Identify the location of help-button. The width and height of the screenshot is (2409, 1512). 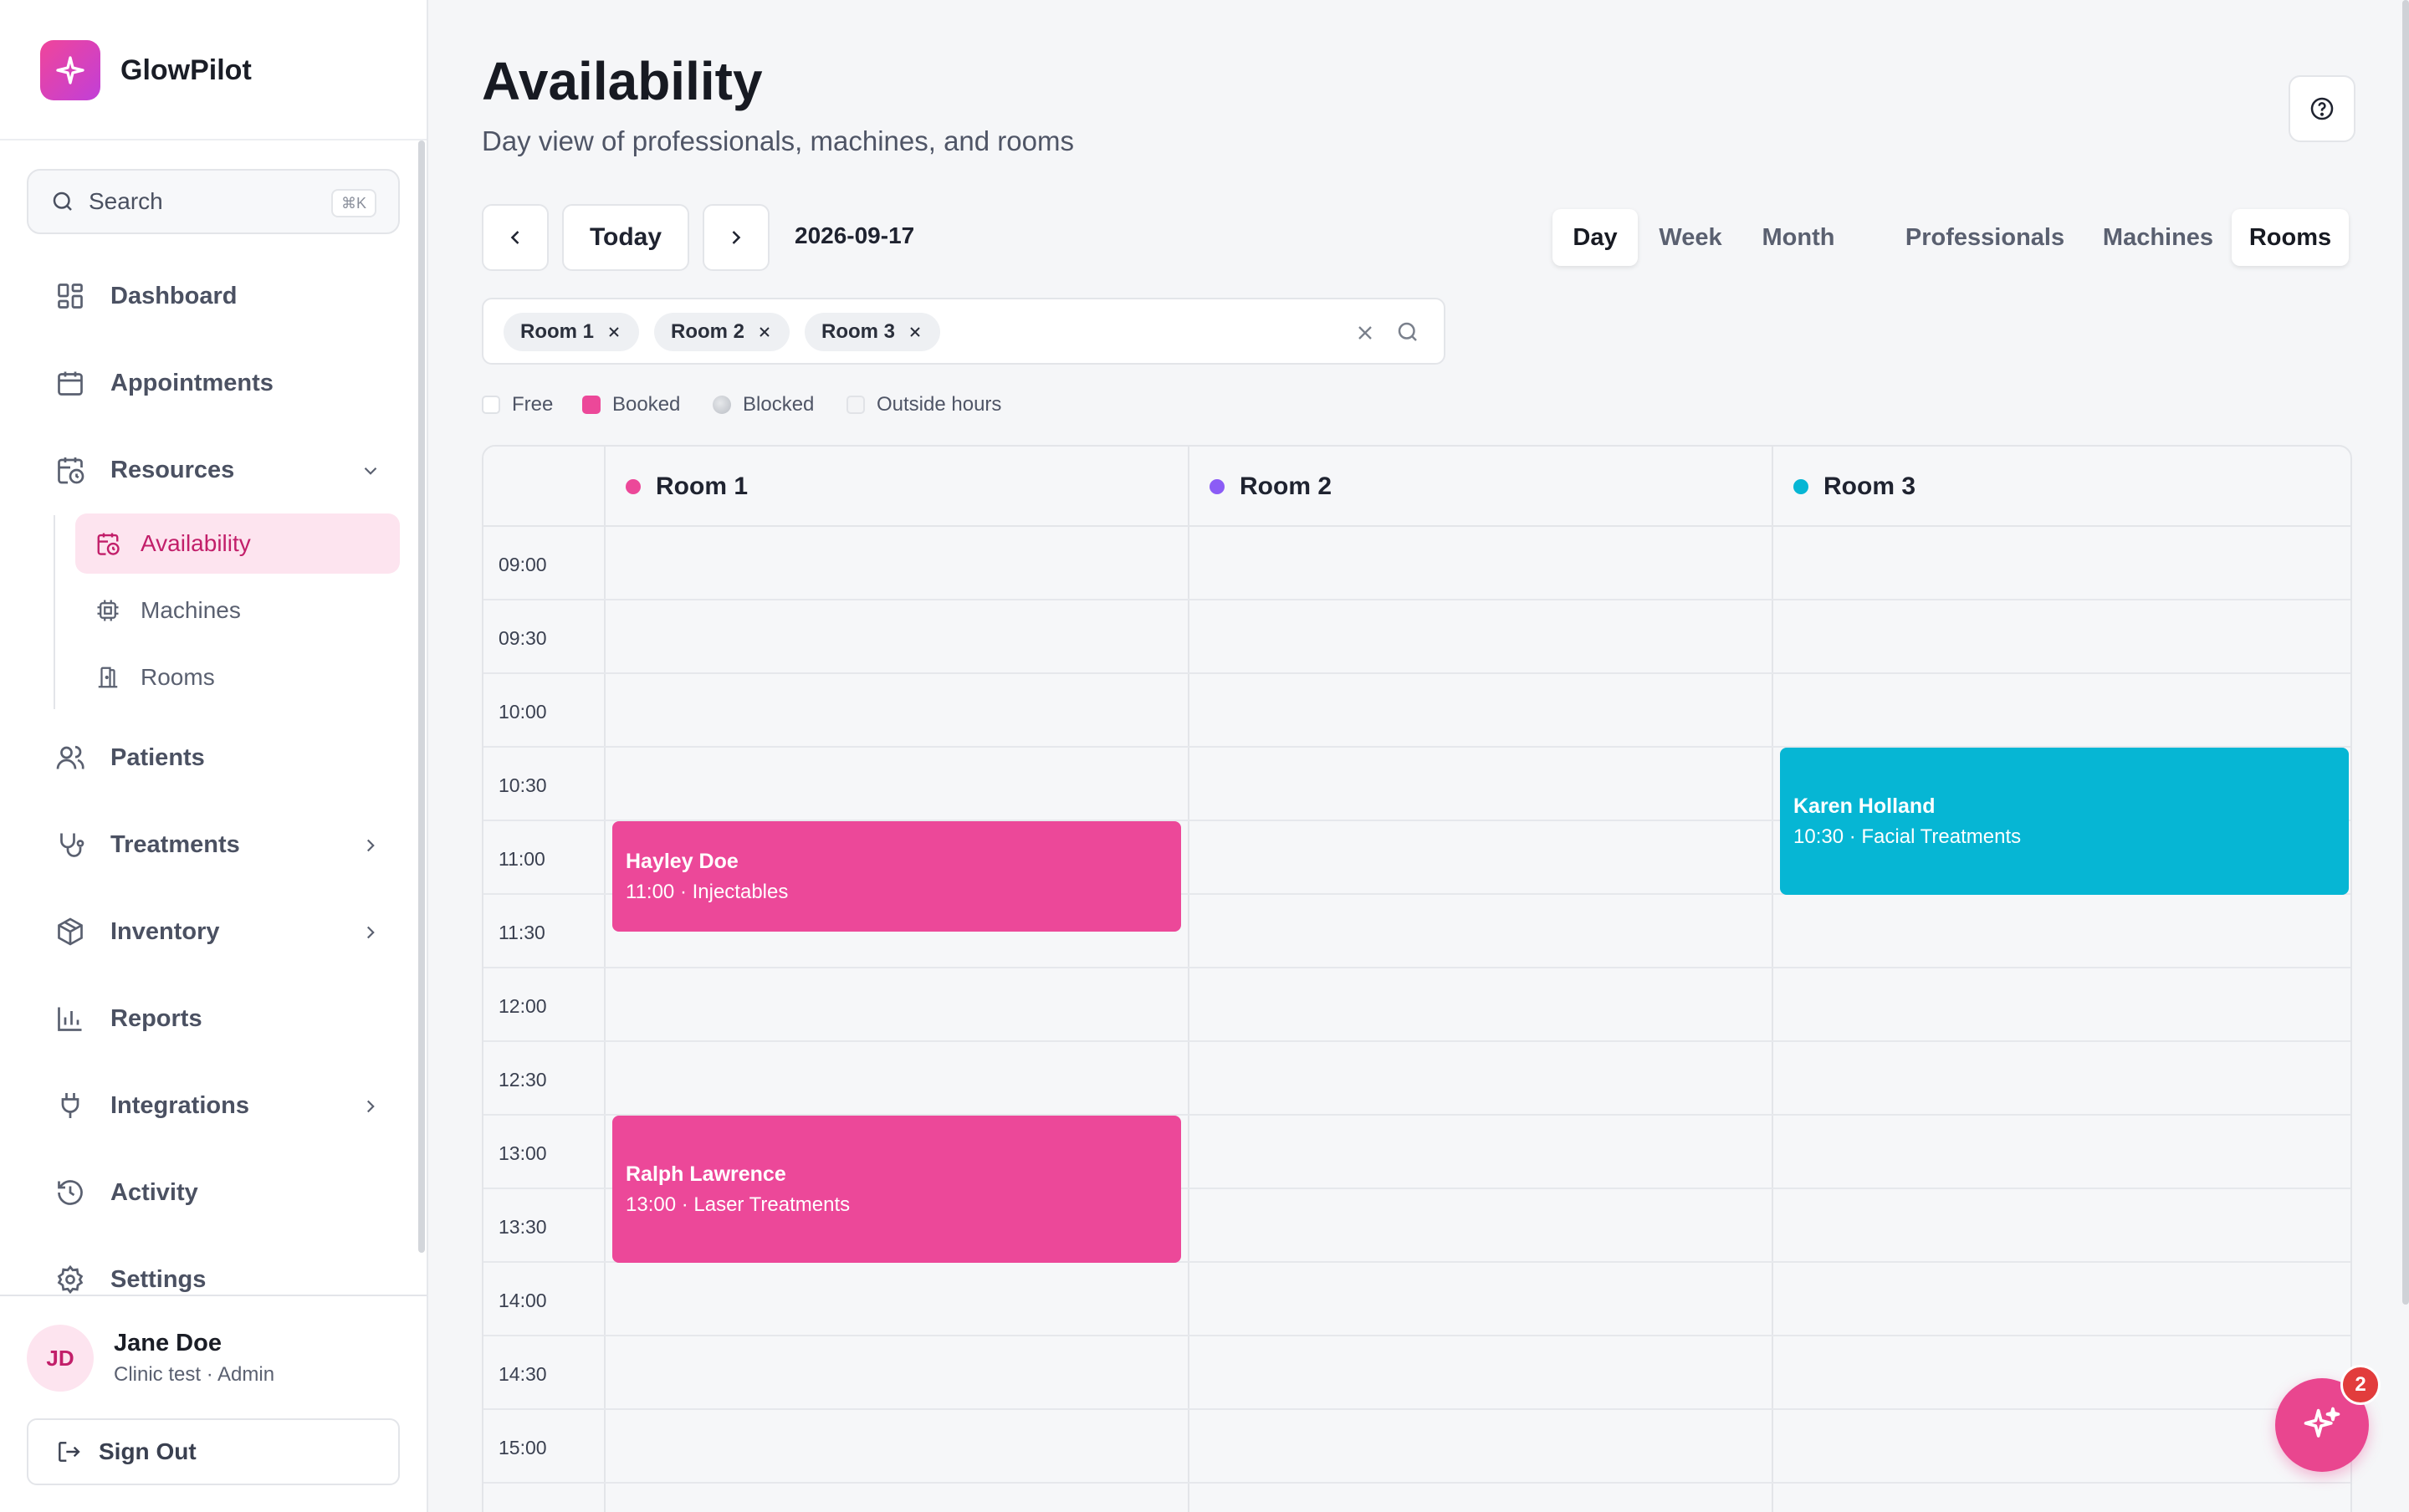
(2322, 108).